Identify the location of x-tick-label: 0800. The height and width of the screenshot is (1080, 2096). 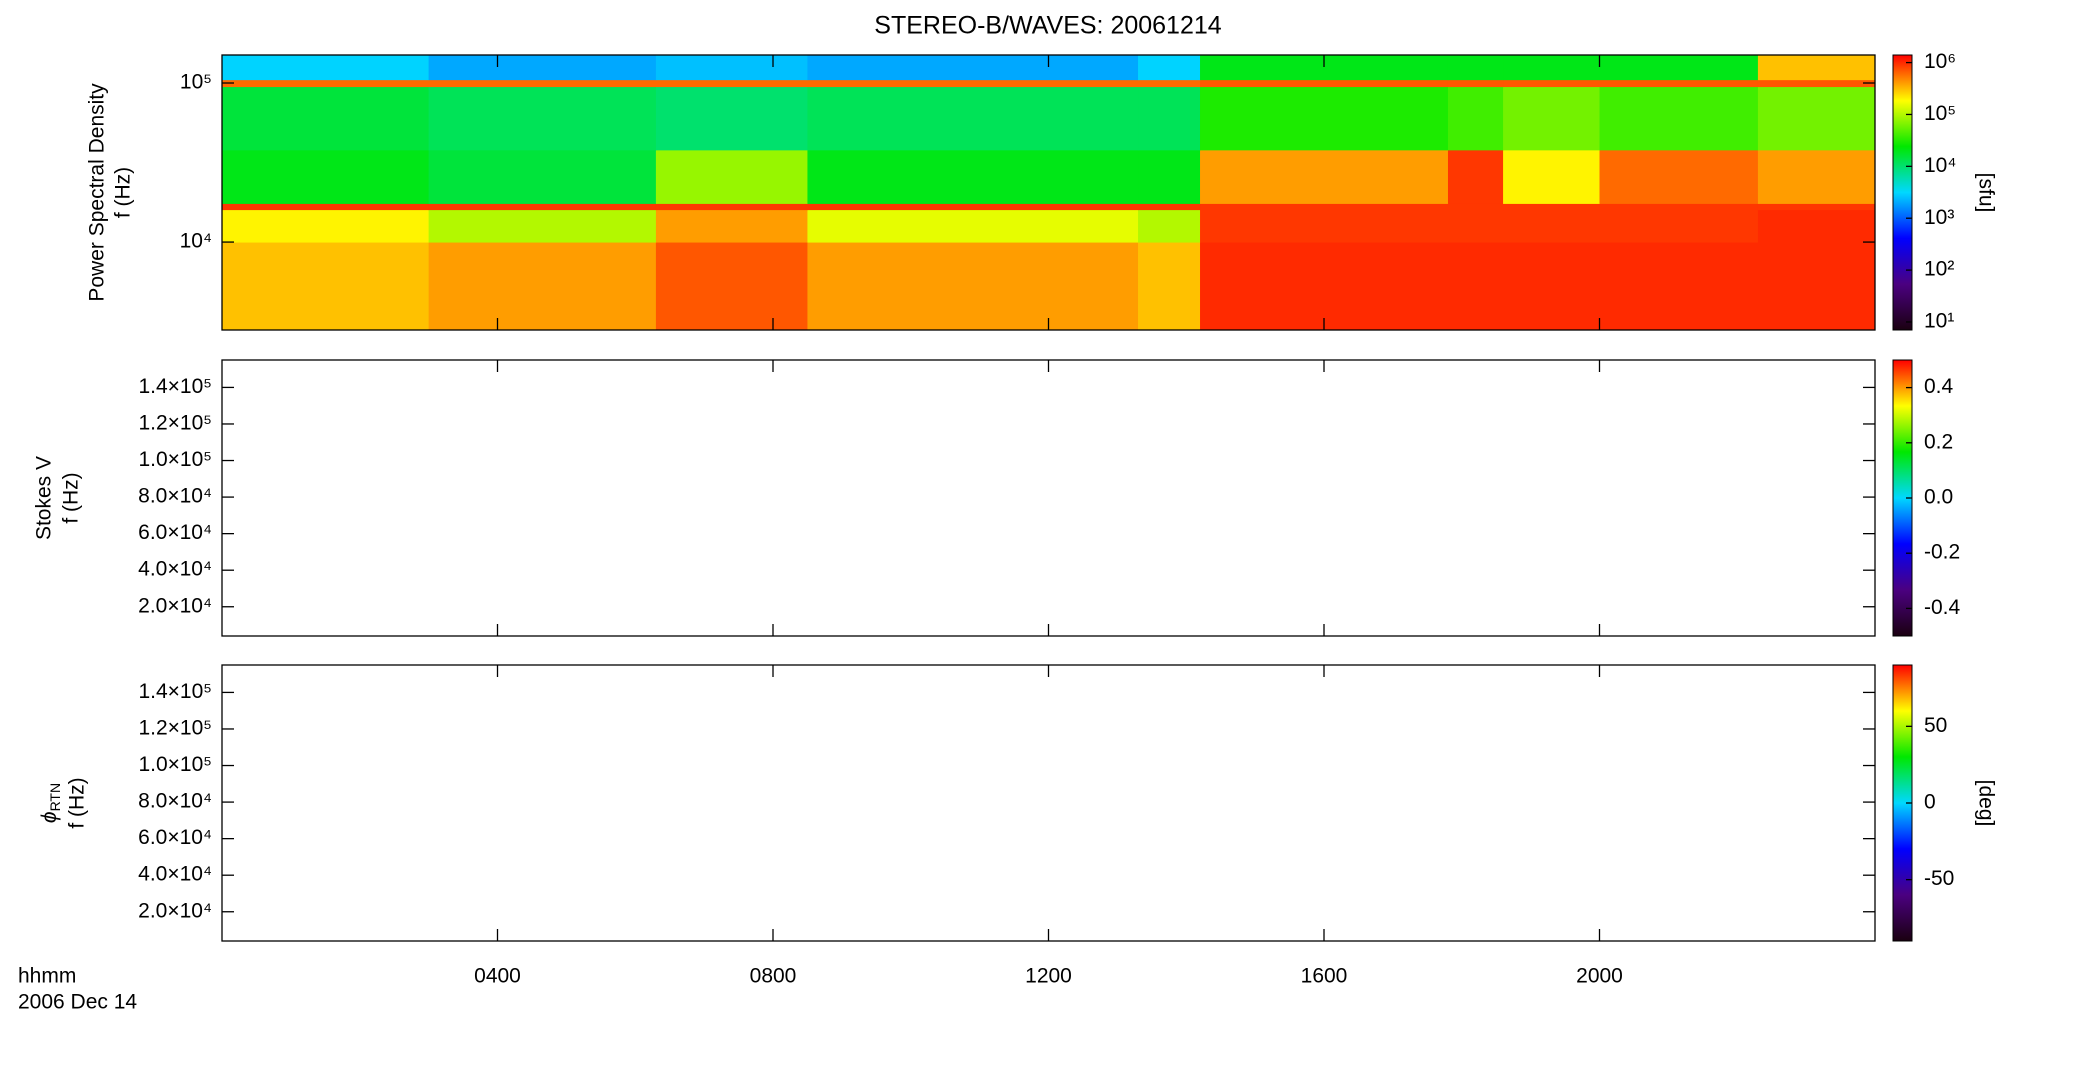
(773, 976).